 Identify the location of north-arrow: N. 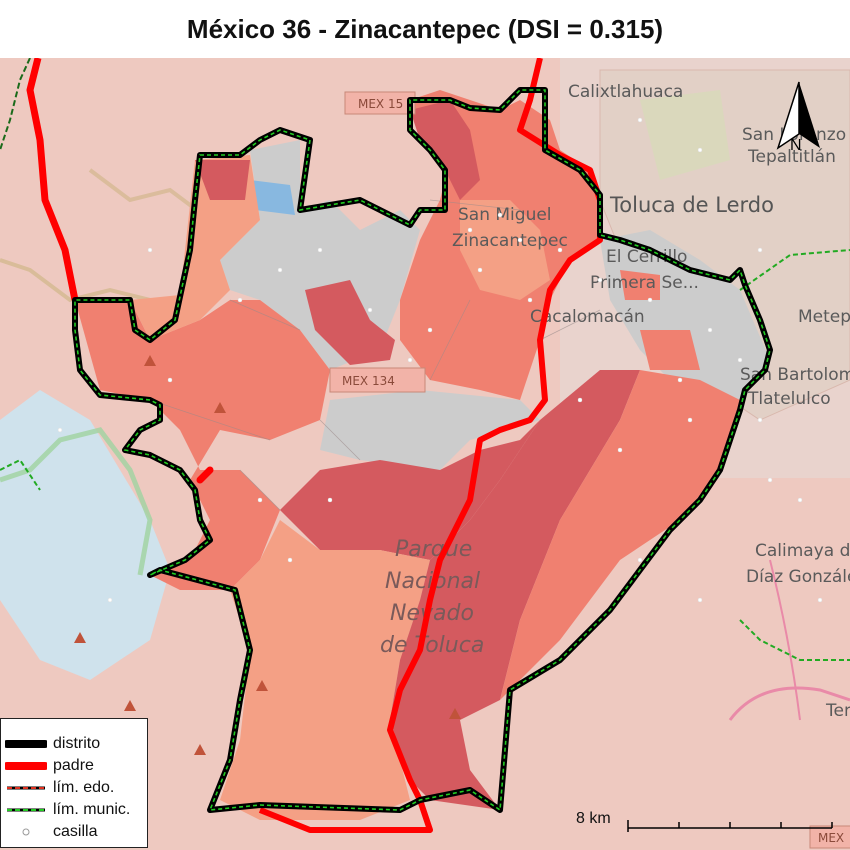
(799, 117).